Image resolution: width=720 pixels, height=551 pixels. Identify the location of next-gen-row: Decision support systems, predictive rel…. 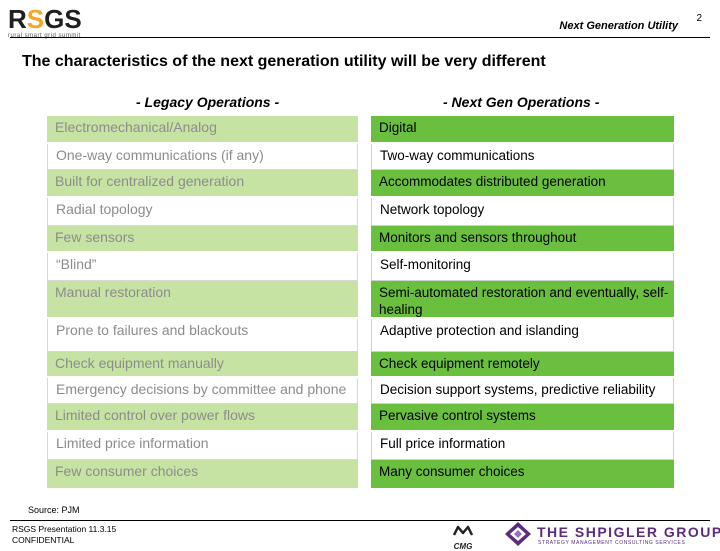
(522, 391).